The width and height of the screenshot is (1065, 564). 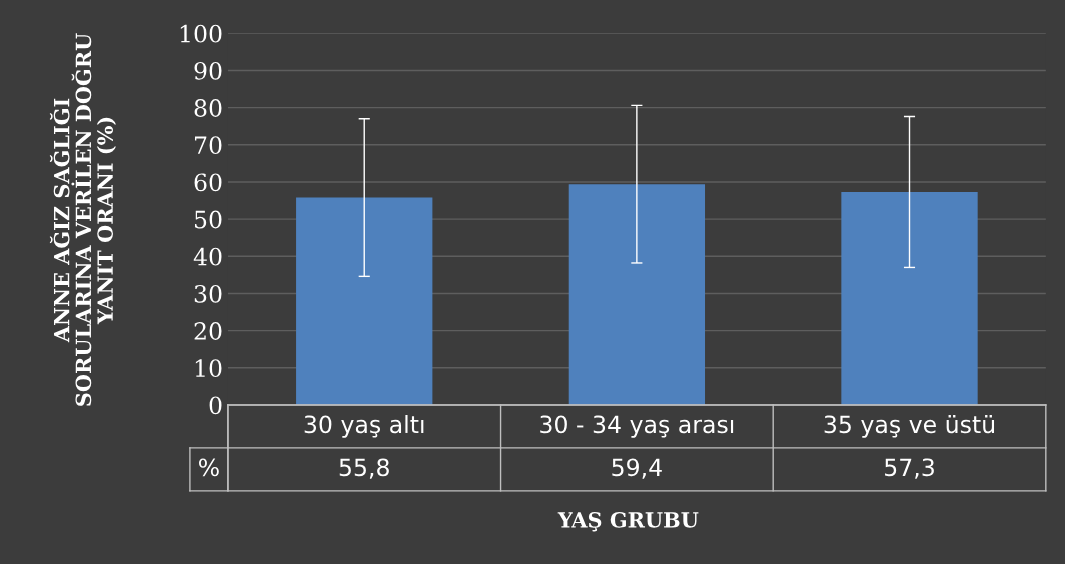 What do you see at coordinates (201, 33) in the screenshot?
I see `y-tick-label: 100` at bounding box center [201, 33].